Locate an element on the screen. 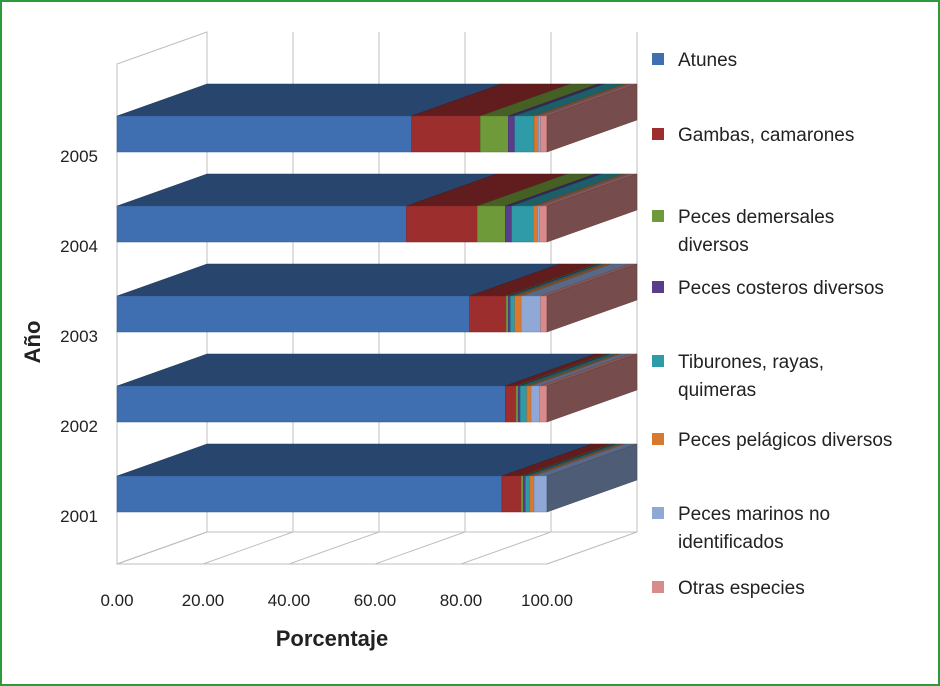 The width and height of the screenshot is (940, 686). bar-end-2005 is located at coordinates (592, 118).